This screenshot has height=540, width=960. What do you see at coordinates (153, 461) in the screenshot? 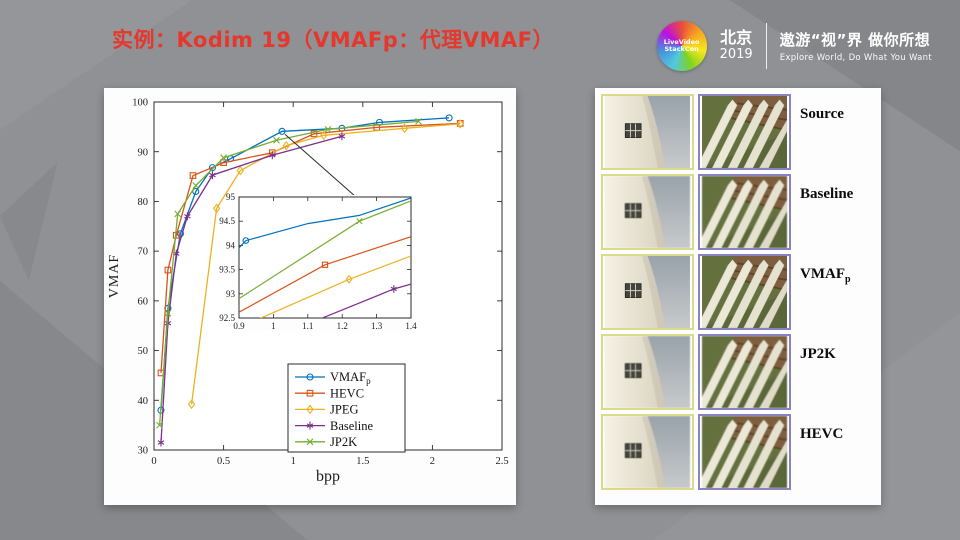
I see `svg-text: 0` at bounding box center [153, 461].